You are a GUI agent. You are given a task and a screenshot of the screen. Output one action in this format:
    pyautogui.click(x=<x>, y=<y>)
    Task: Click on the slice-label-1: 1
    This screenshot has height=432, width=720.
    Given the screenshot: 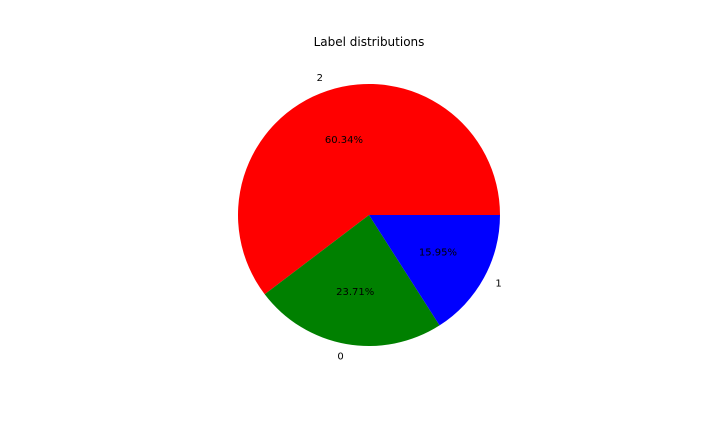 What is the action you would take?
    pyautogui.click(x=498, y=284)
    